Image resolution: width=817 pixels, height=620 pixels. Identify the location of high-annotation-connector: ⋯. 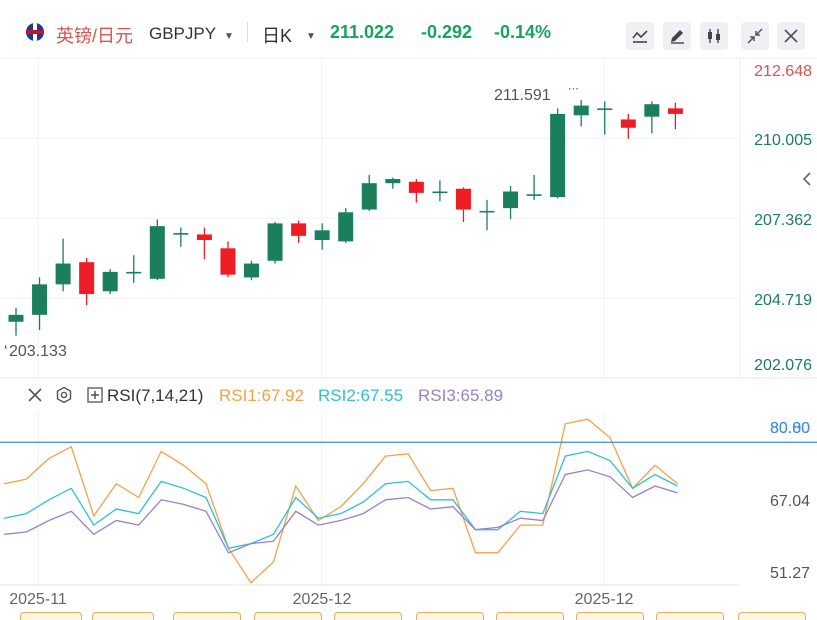
(573, 89).